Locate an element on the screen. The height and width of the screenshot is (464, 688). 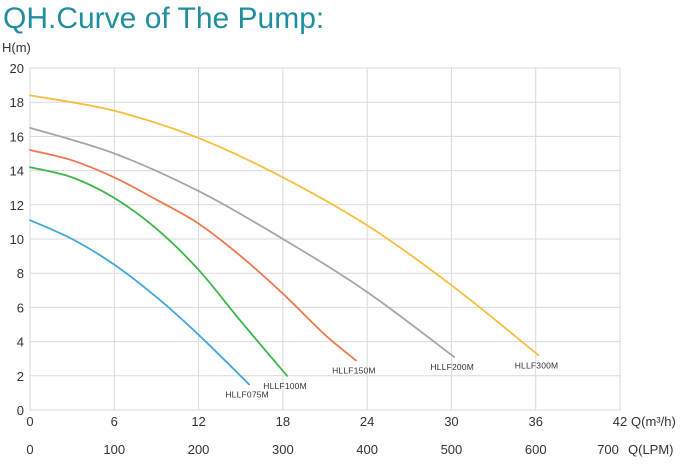
series-label-hllf150m: HLLF150M is located at coordinates (354, 370).